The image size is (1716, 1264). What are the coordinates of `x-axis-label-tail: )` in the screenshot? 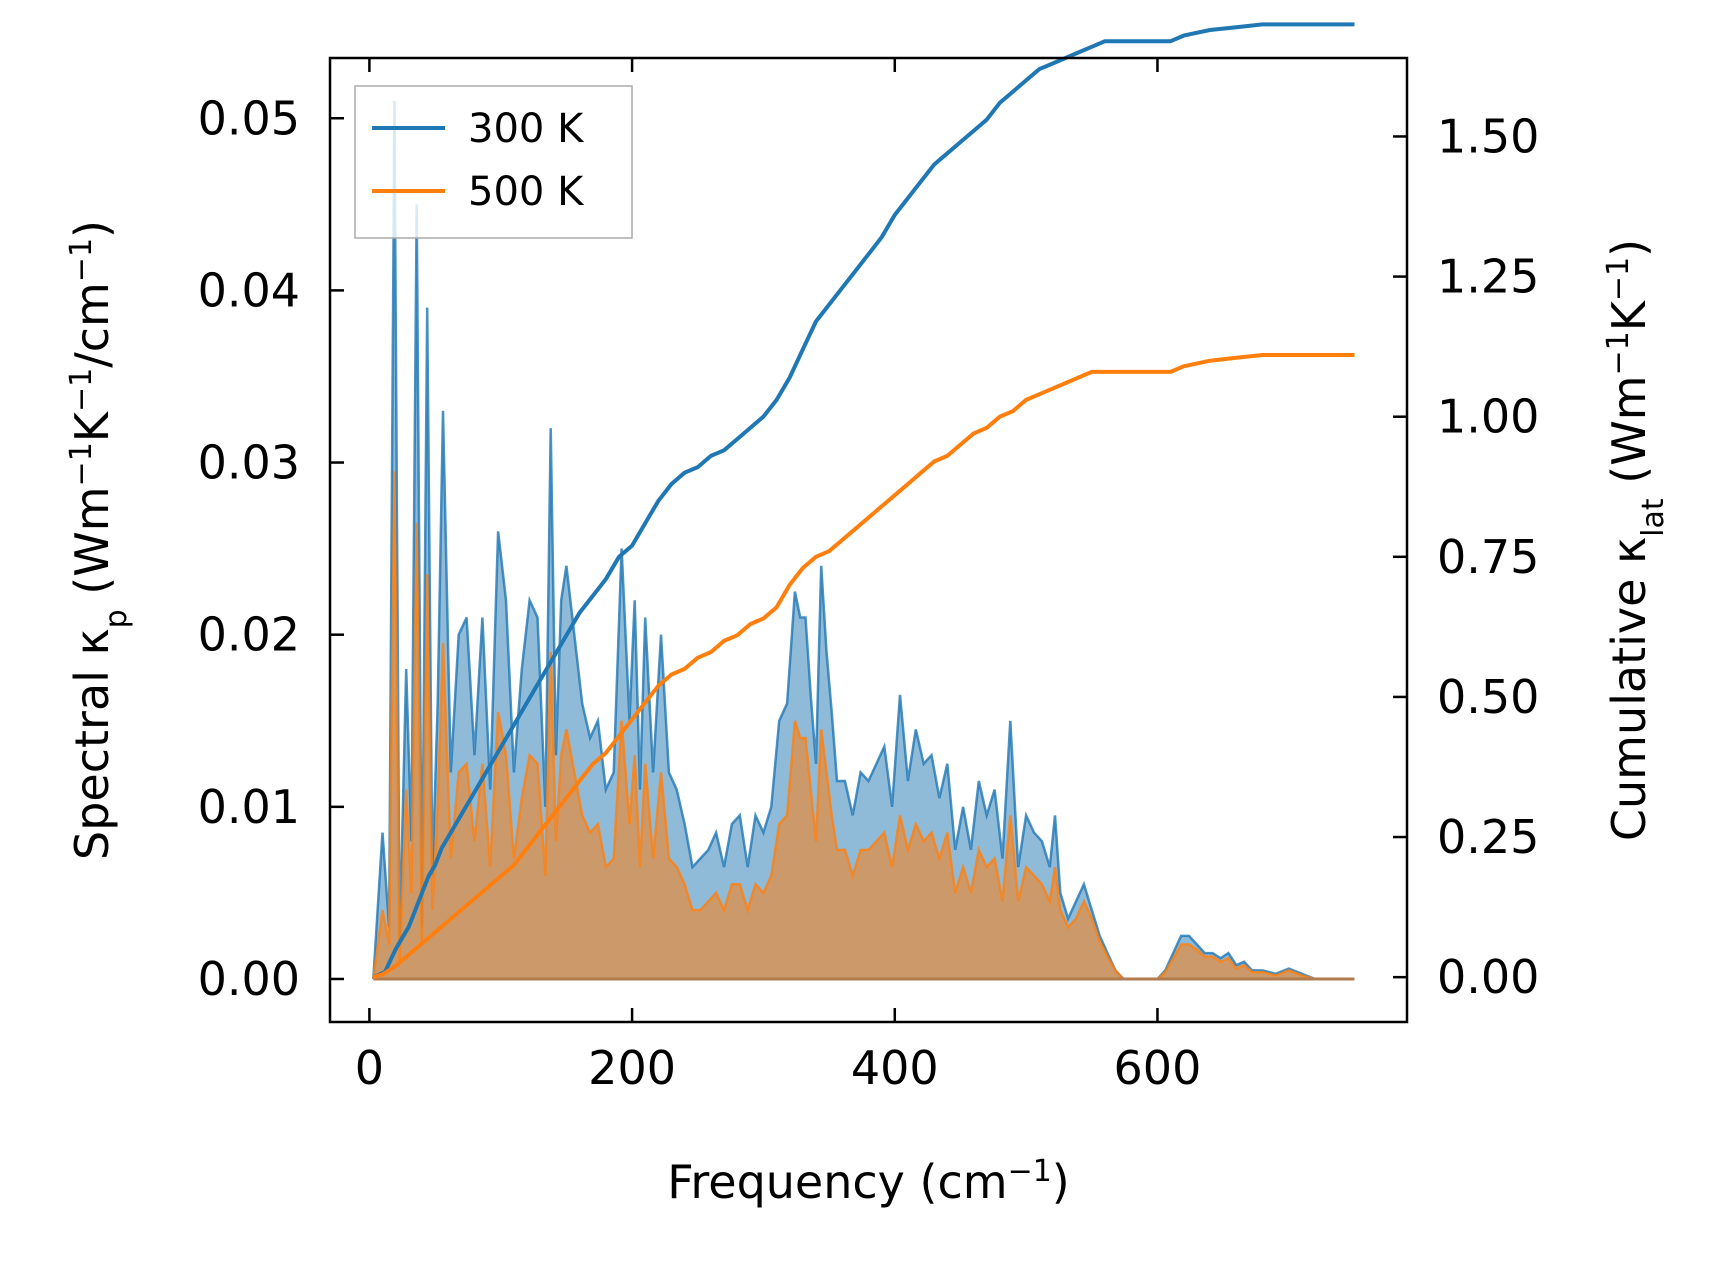 It's located at (1061, 1182).